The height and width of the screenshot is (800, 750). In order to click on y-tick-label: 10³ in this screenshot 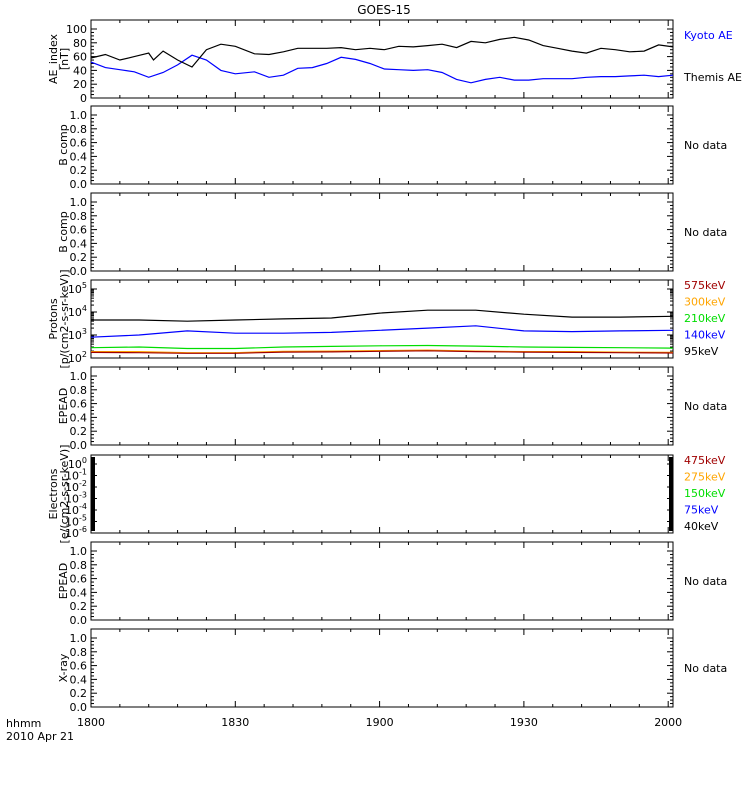, I will do `click(77, 334)`.